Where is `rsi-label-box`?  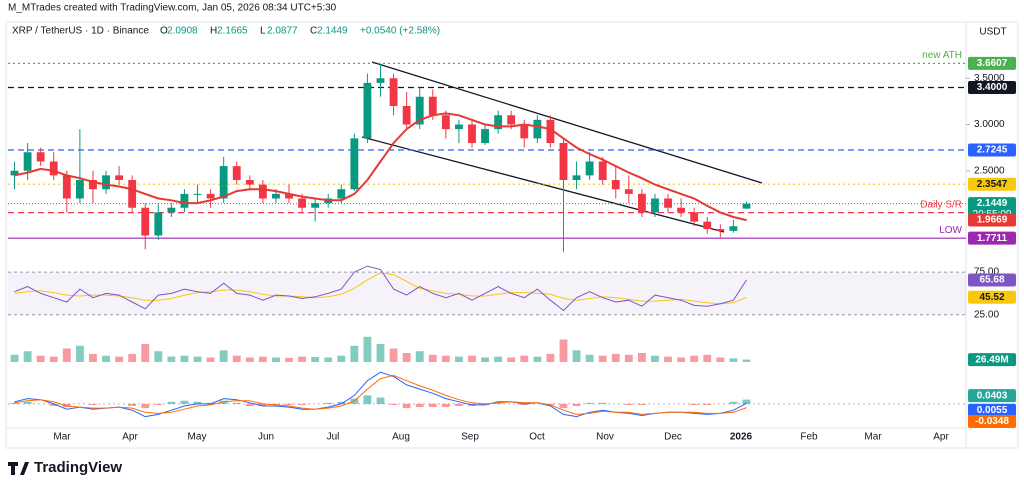
rsi-label-box is located at coordinates (992, 280).